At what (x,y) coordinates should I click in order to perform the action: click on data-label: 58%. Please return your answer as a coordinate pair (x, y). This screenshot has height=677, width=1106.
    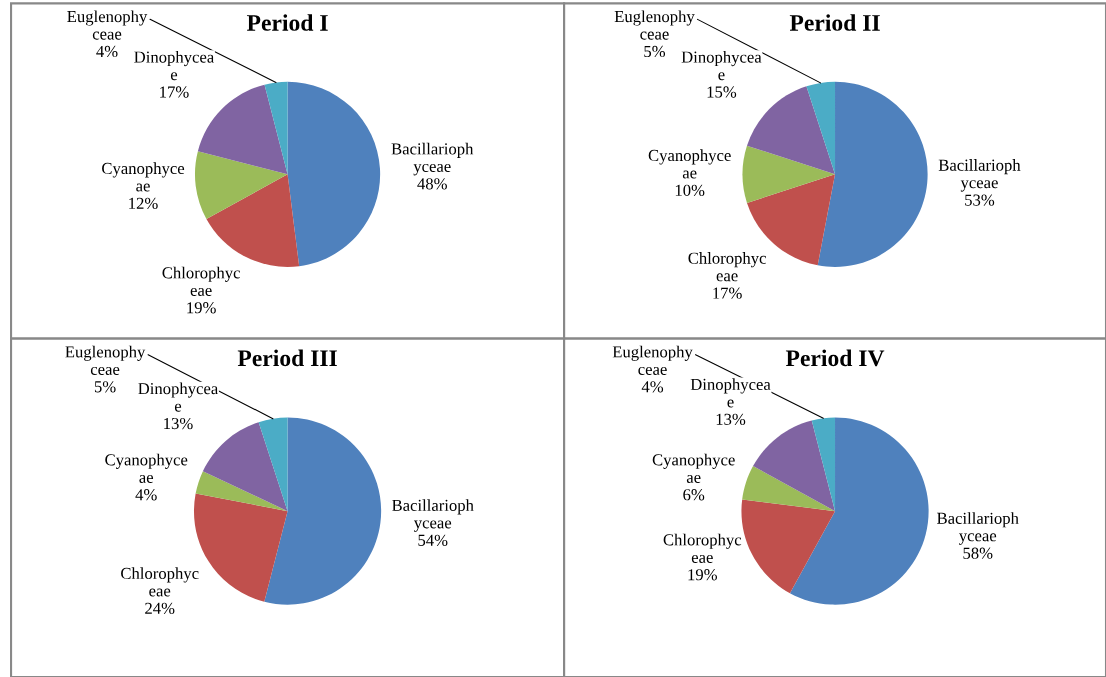
    Looking at the image, I should click on (978, 553).